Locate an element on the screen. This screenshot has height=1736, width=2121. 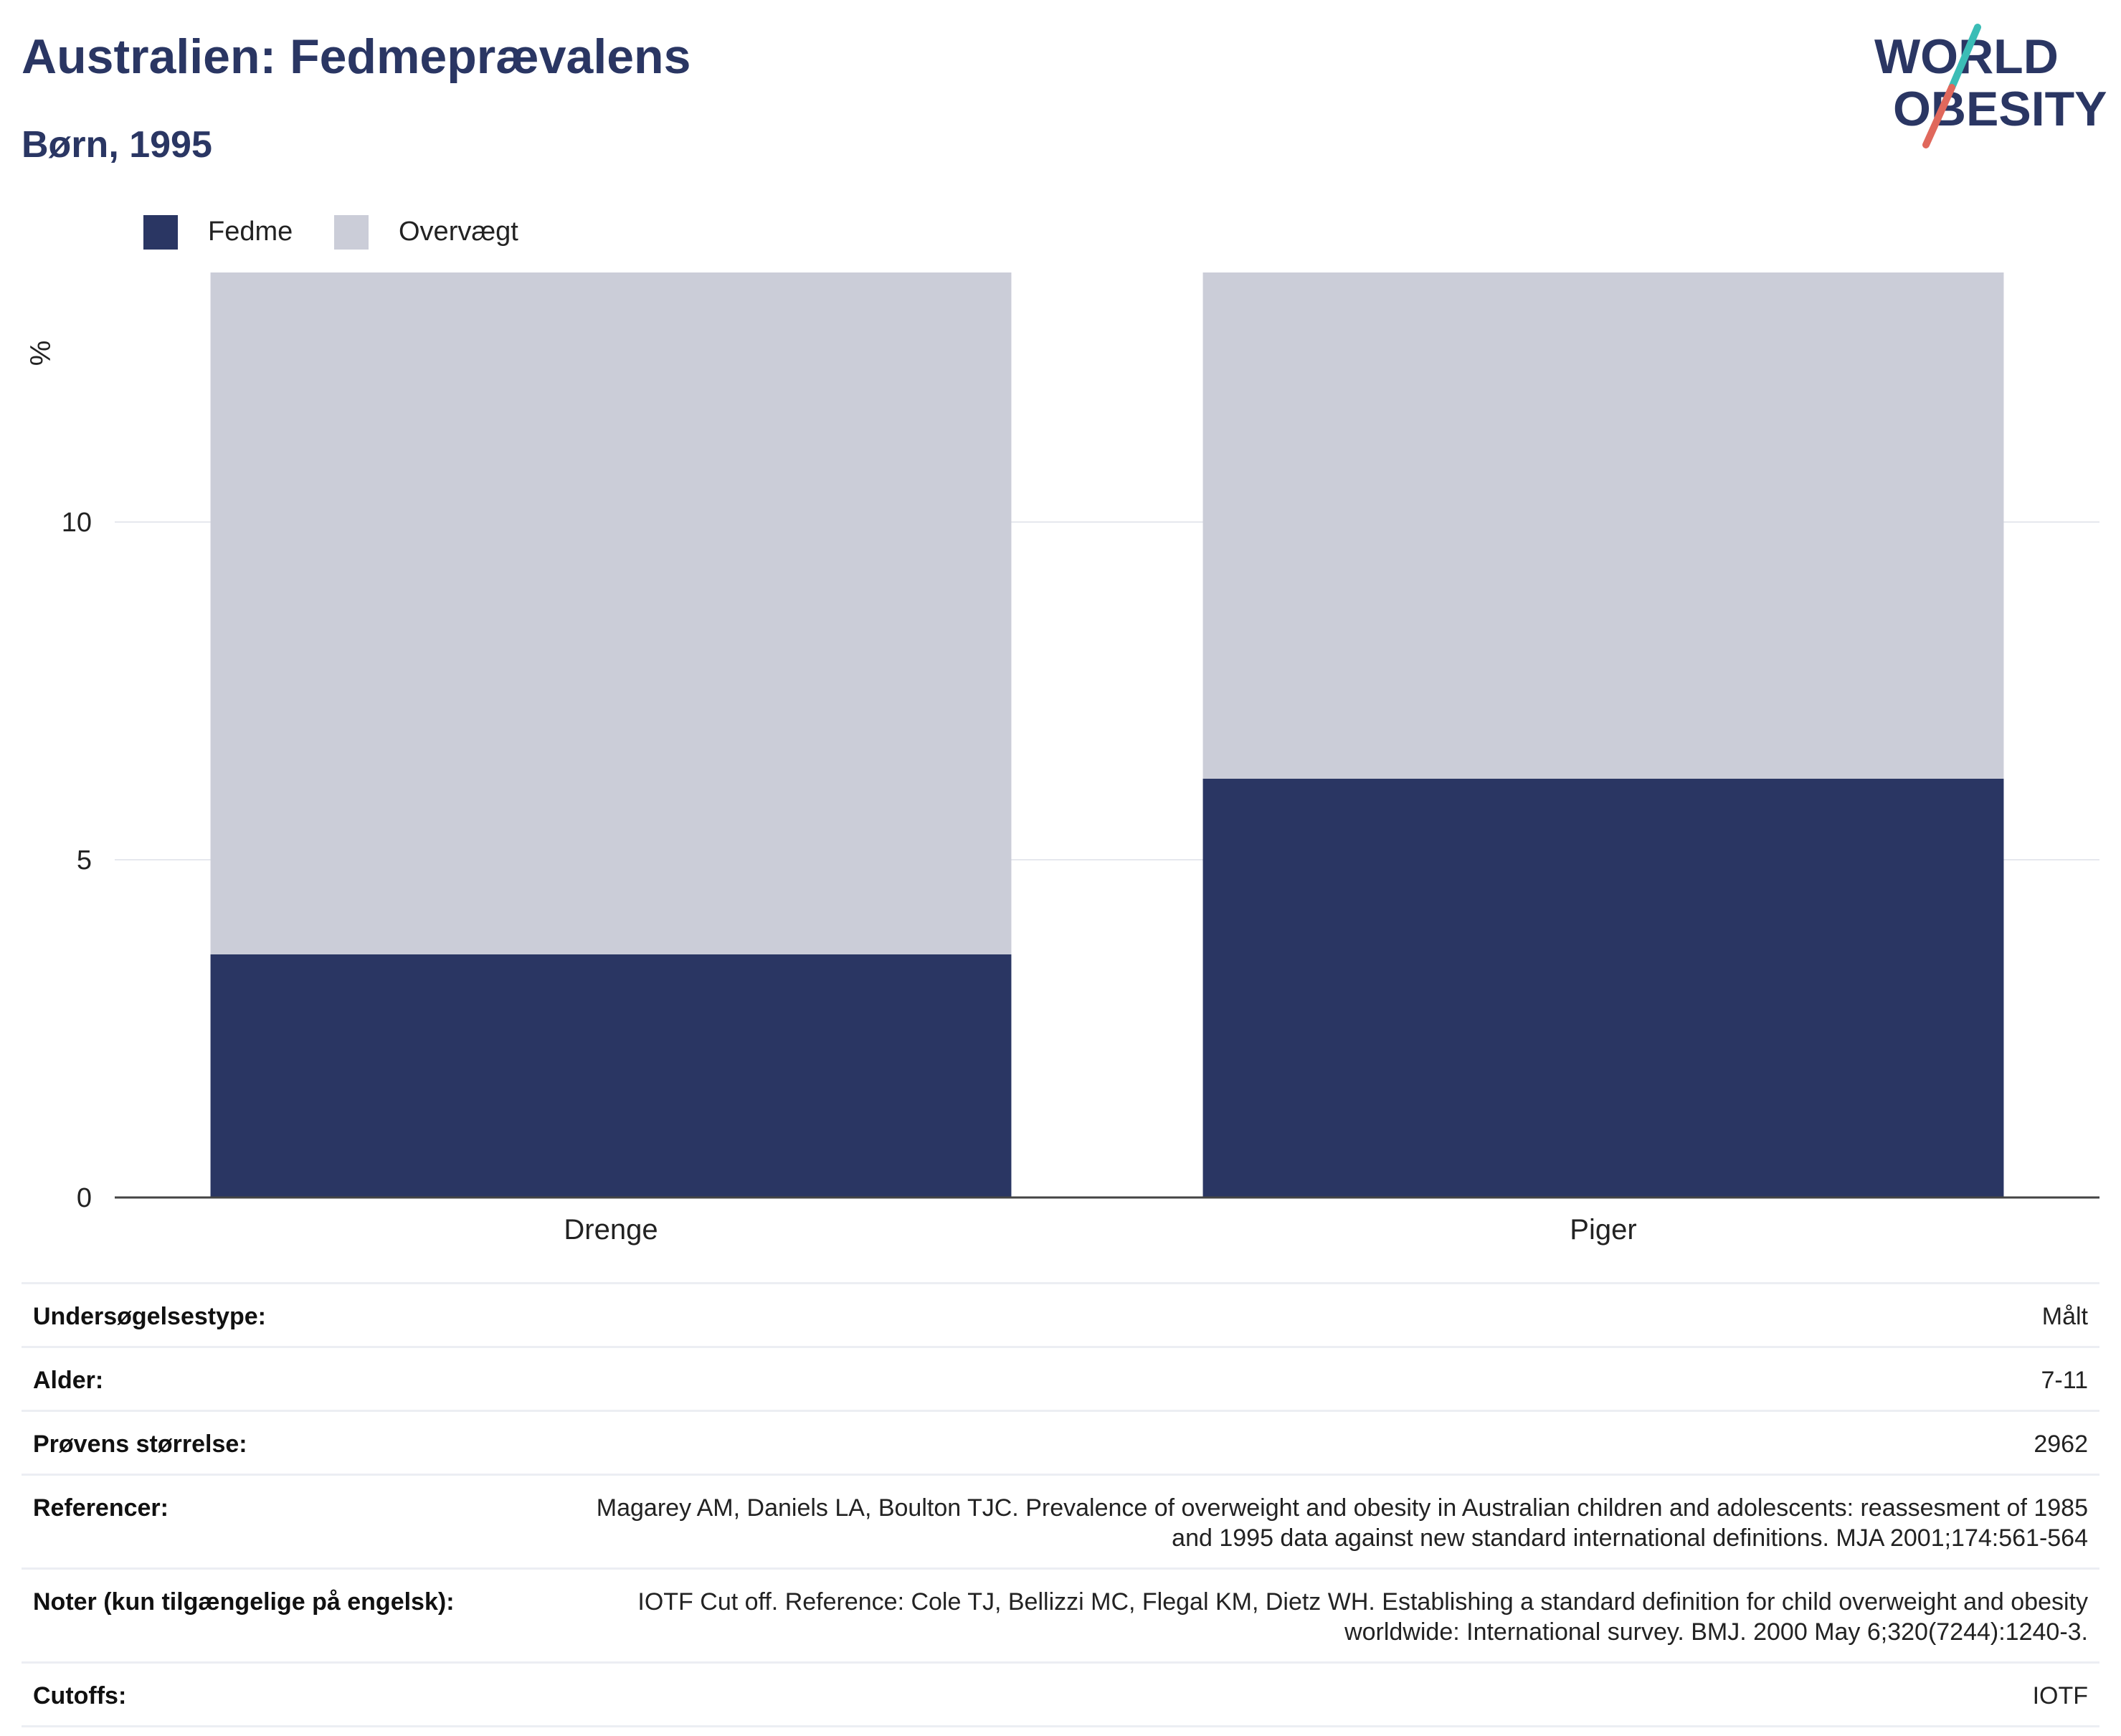
info-key: Alder: is located at coordinates (68, 1380).